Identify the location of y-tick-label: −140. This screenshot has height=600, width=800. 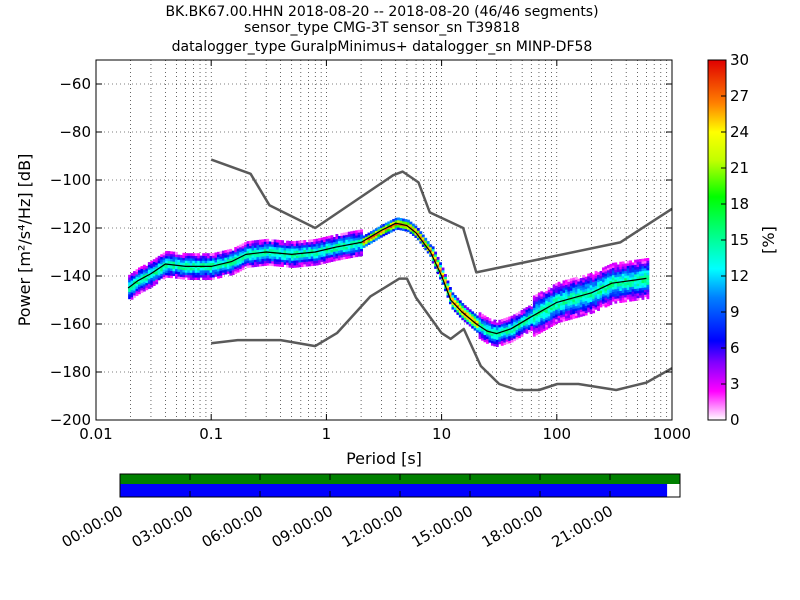
(70, 276).